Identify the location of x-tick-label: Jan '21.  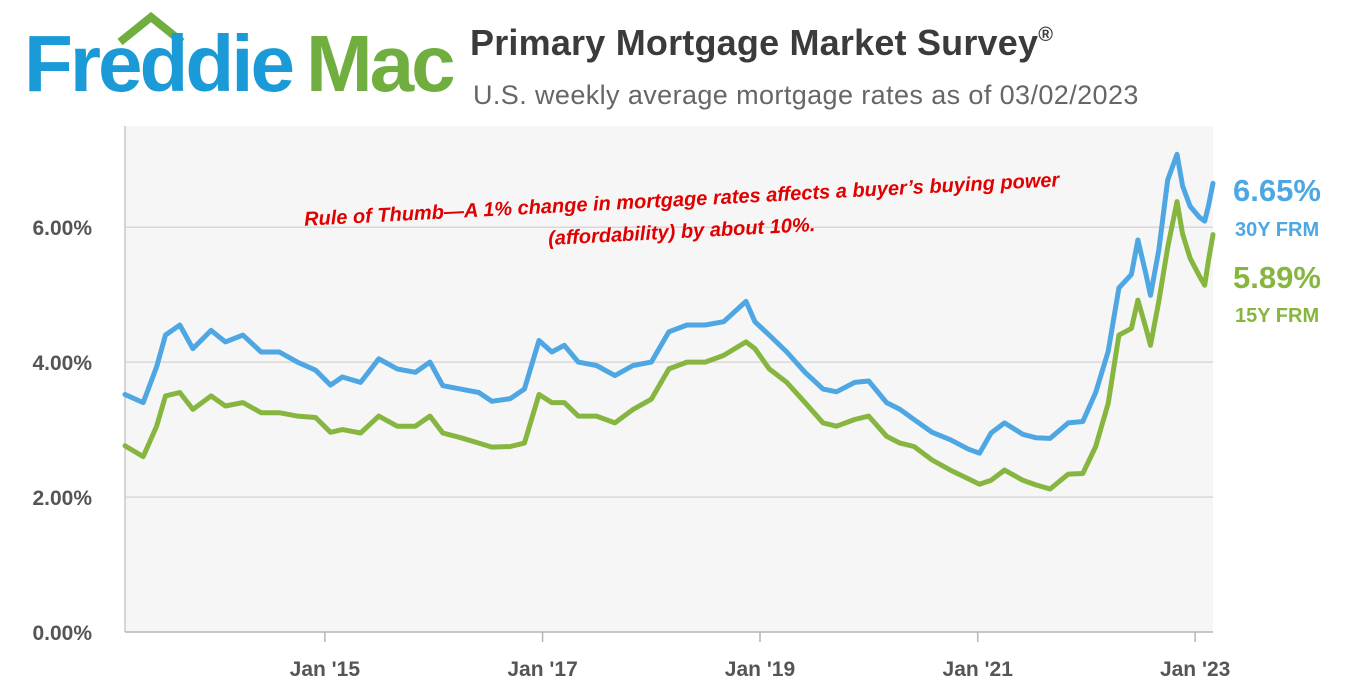
(978, 669).